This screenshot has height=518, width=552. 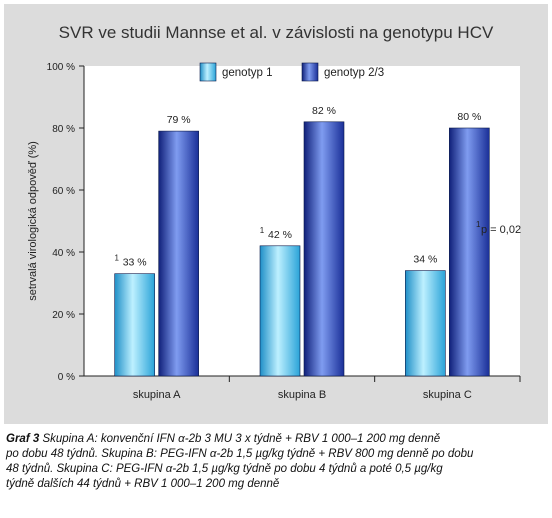 I want to click on x-tick-label: skupina B, so click(x=302, y=395).